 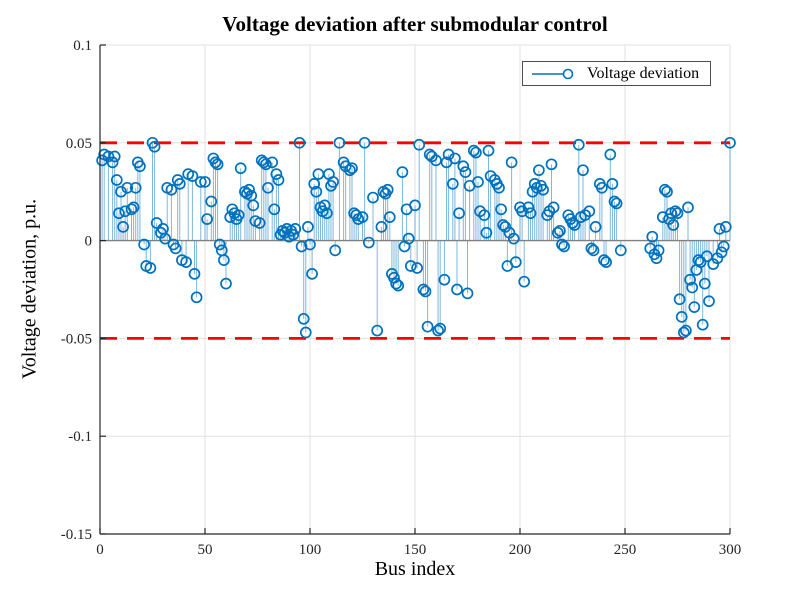 I want to click on x-tick-label: 100, so click(x=310, y=550).